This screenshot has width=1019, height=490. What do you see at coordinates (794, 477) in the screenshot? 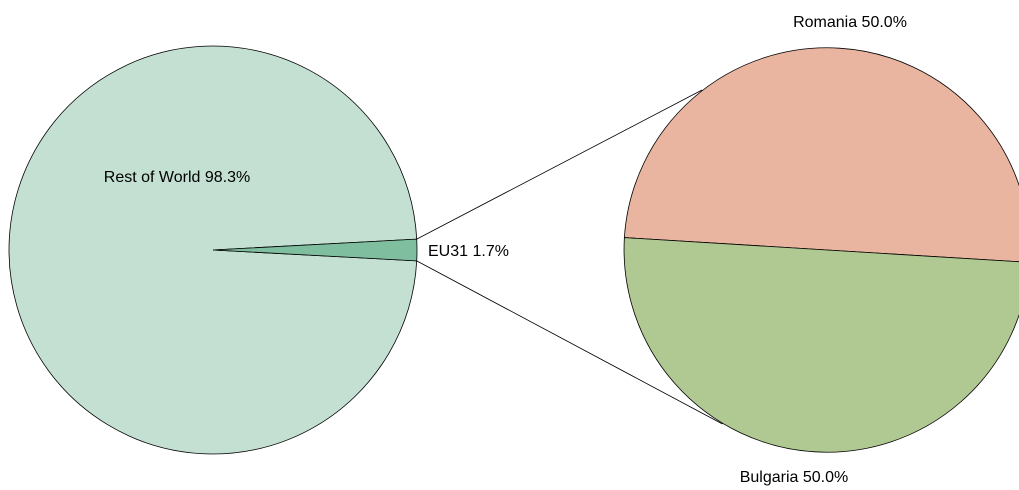
I see `slice-label-bulgaria: Bulgaria 50.0%` at bounding box center [794, 477].